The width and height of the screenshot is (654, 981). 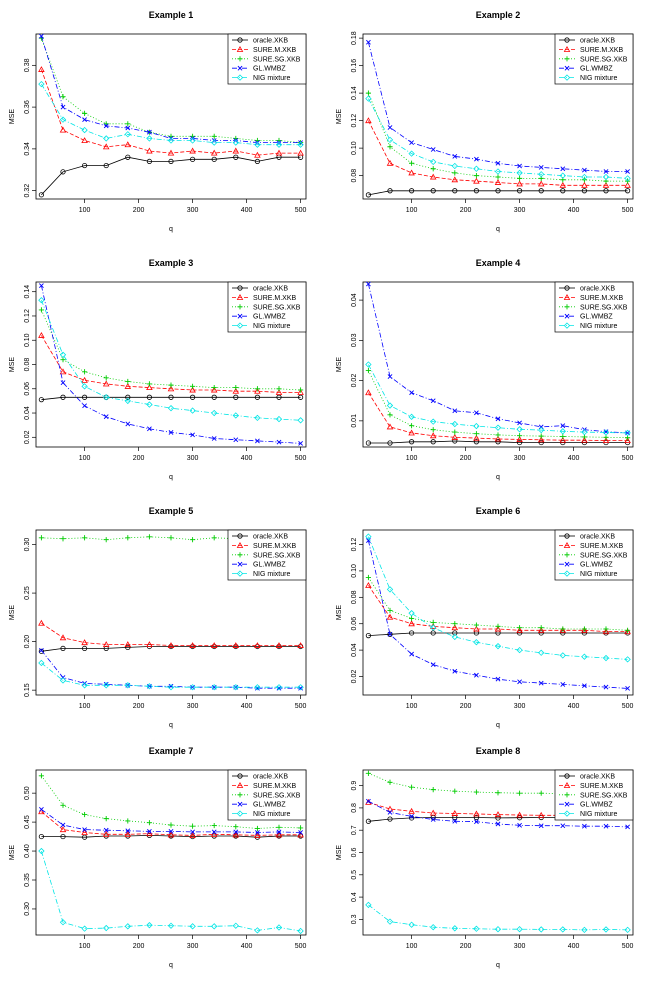 What do you see at coordinates (498, 511) in the screenshot?
I see `chart-title: Example 6` at bounding box center [498, 511].